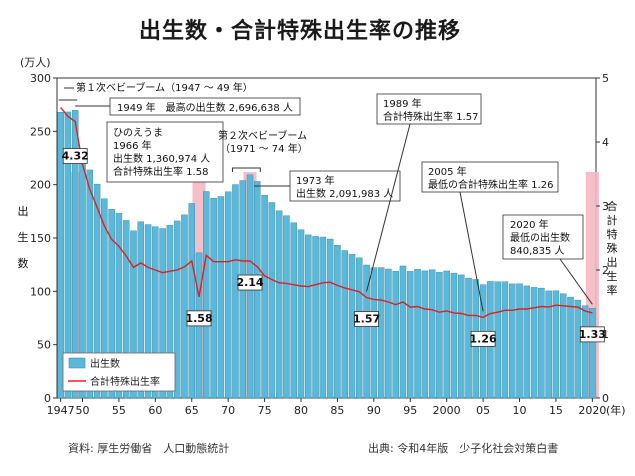  What do you see at coordinates (206, 295) in the screenshot?
I see `bar-1967` at bounding box center [206, 295].